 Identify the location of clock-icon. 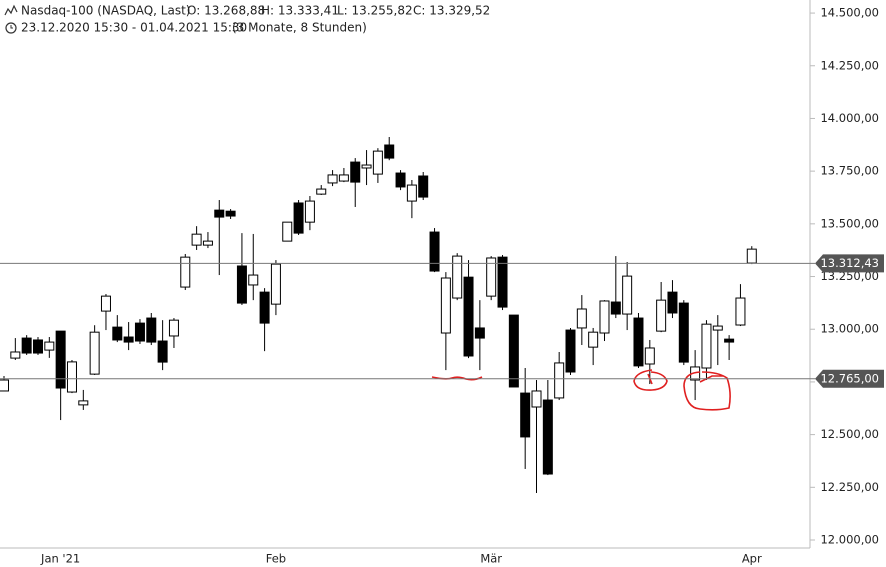
(11, 28).